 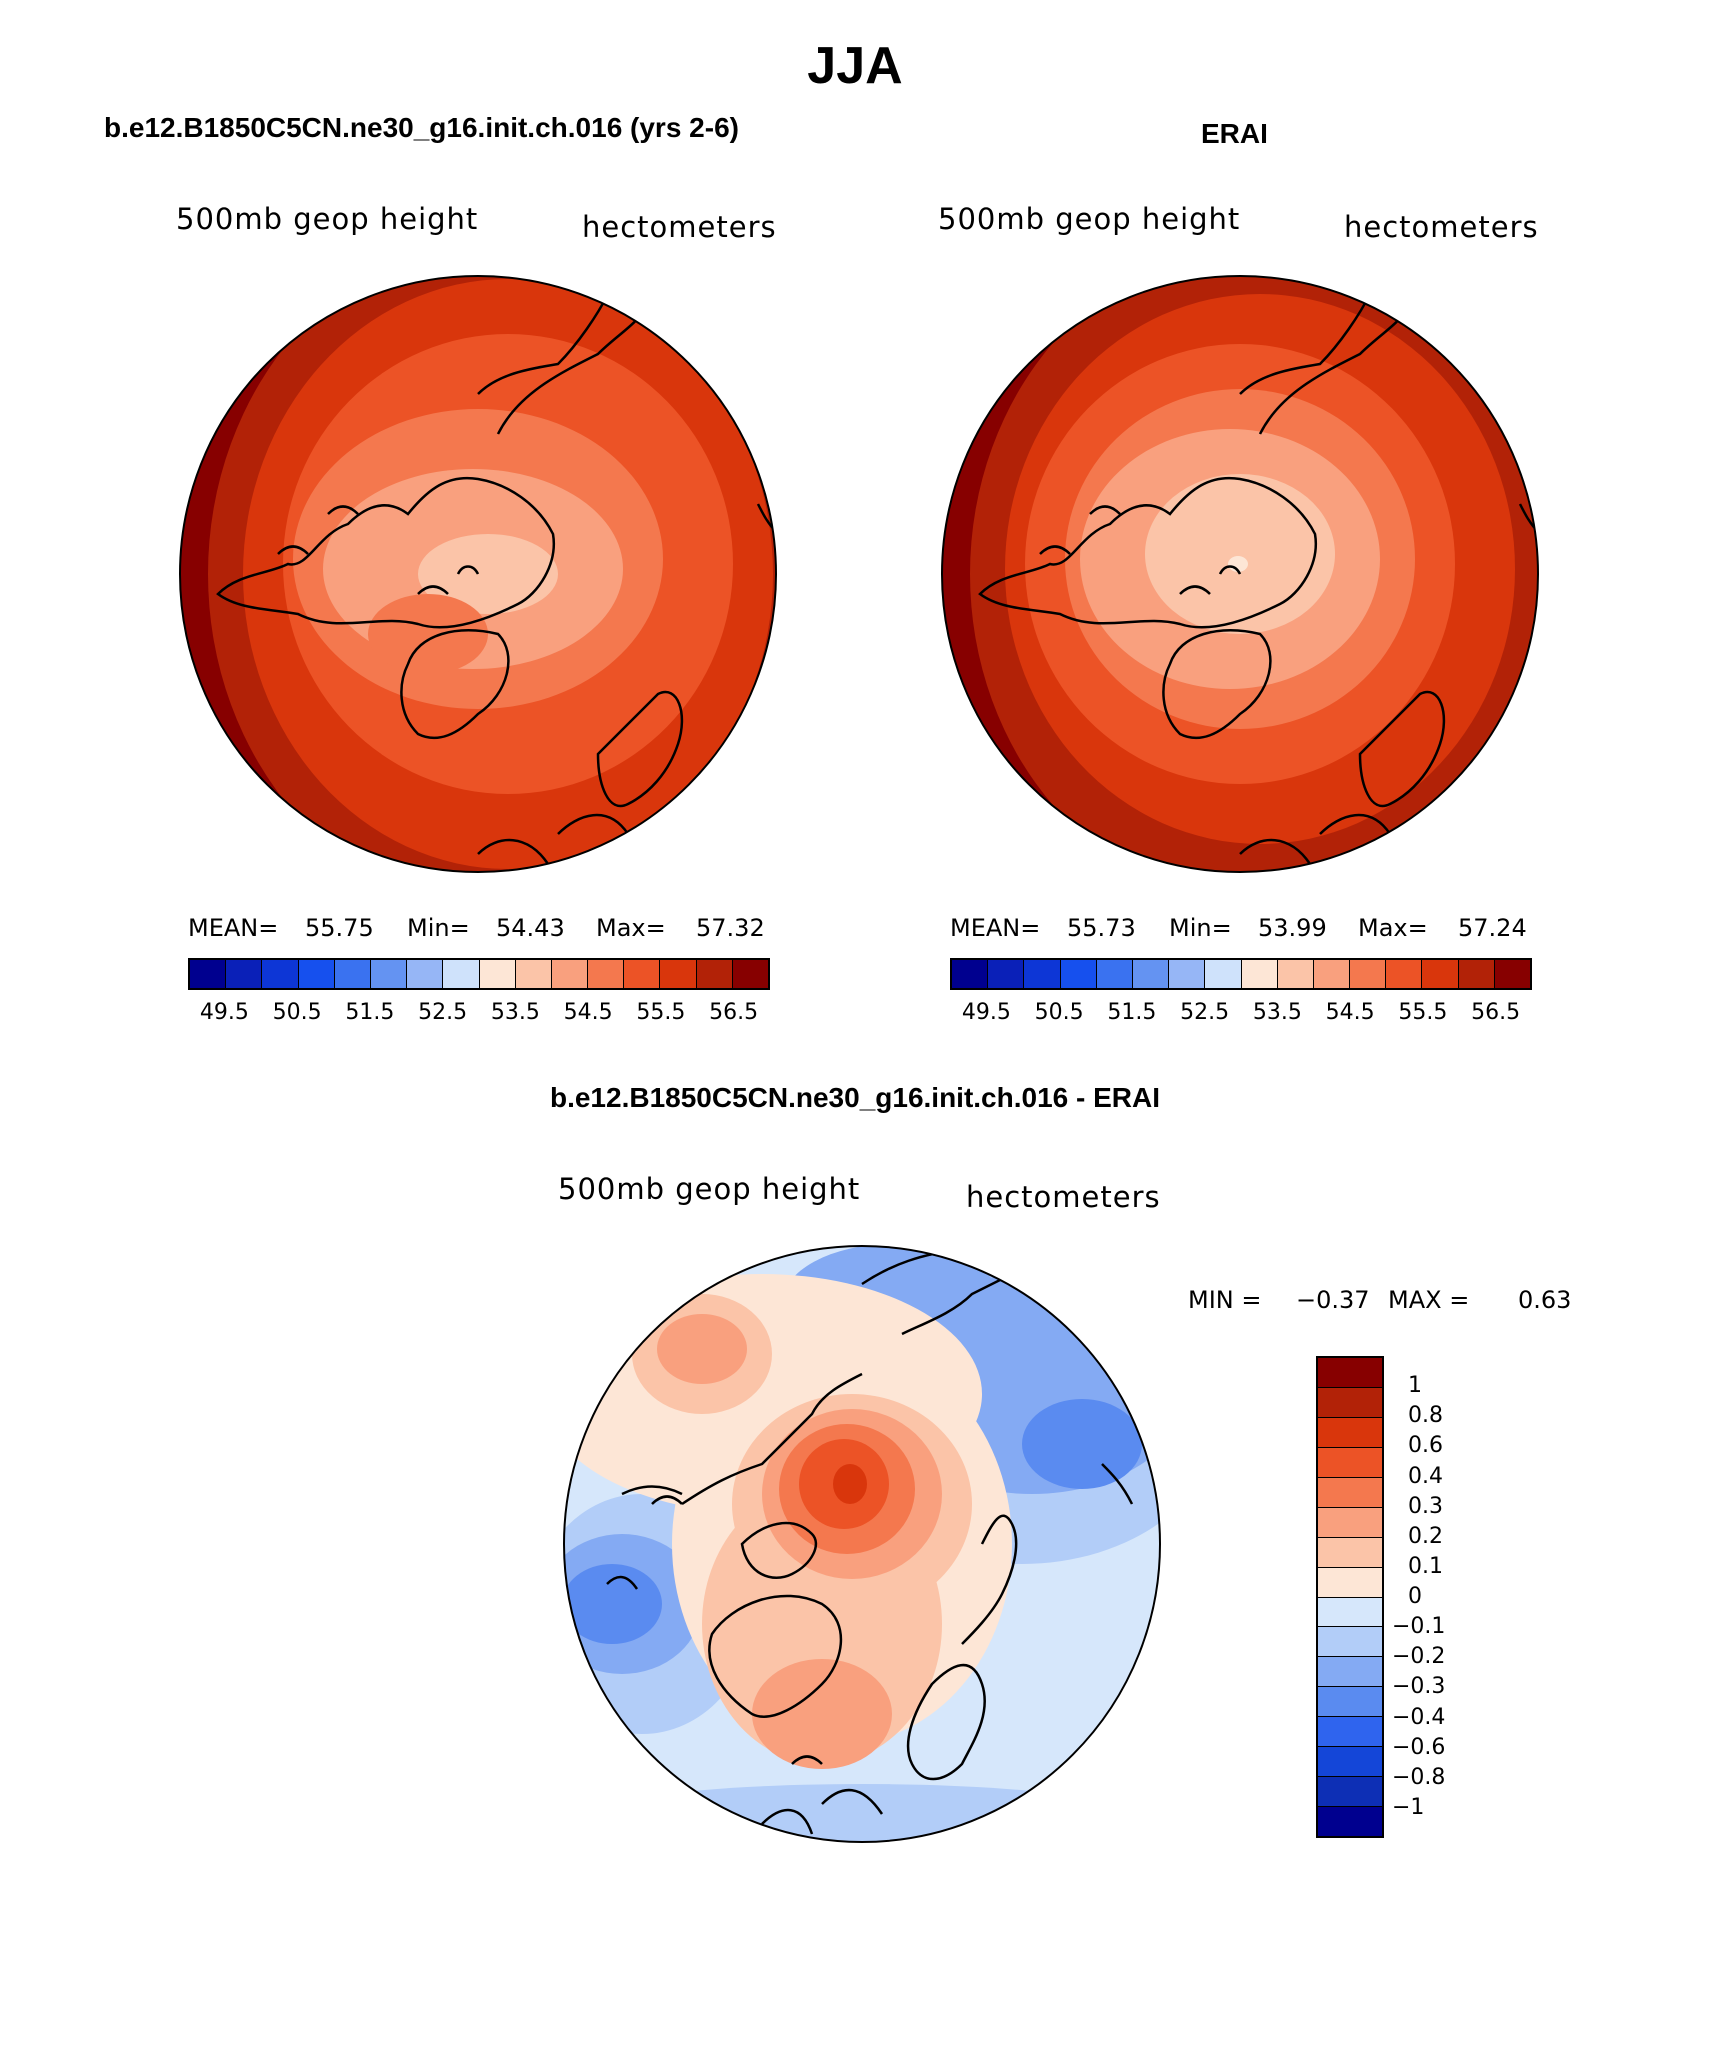 I want to click on colorbar-tick-label: −0.4, so click(x=1419, y=1717).